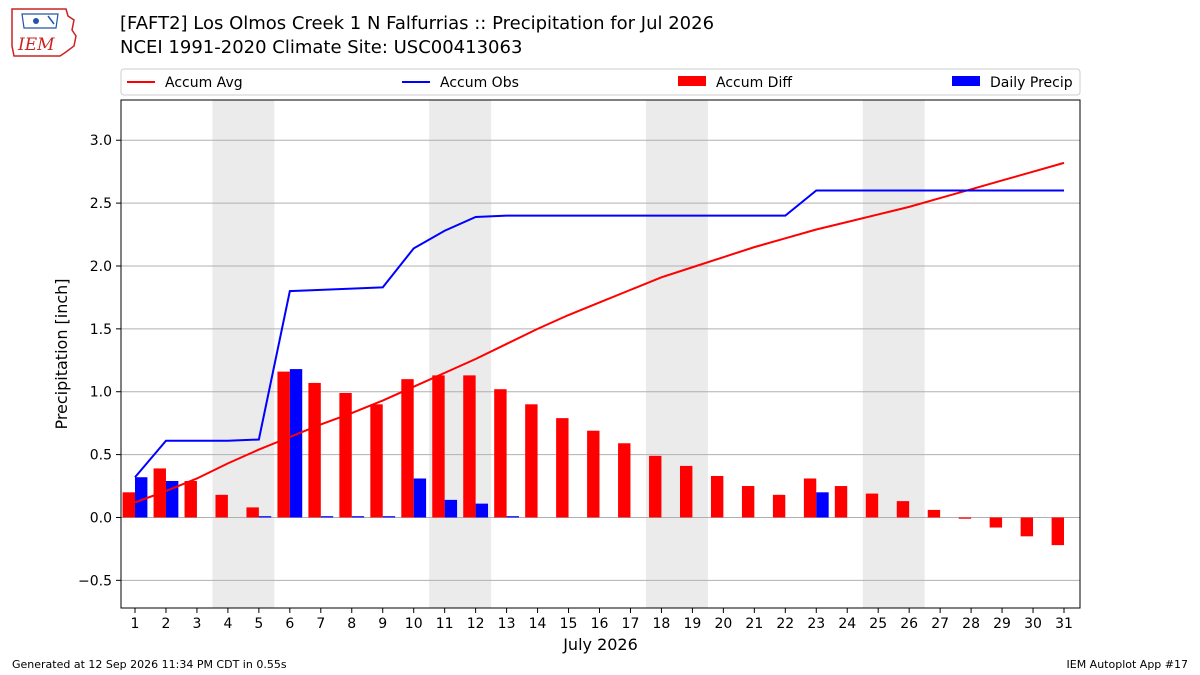  What do you see at coordinates (940, 624) in the screenshot?
I see `x-tick-label: 27` at bounding box center [940, 624].